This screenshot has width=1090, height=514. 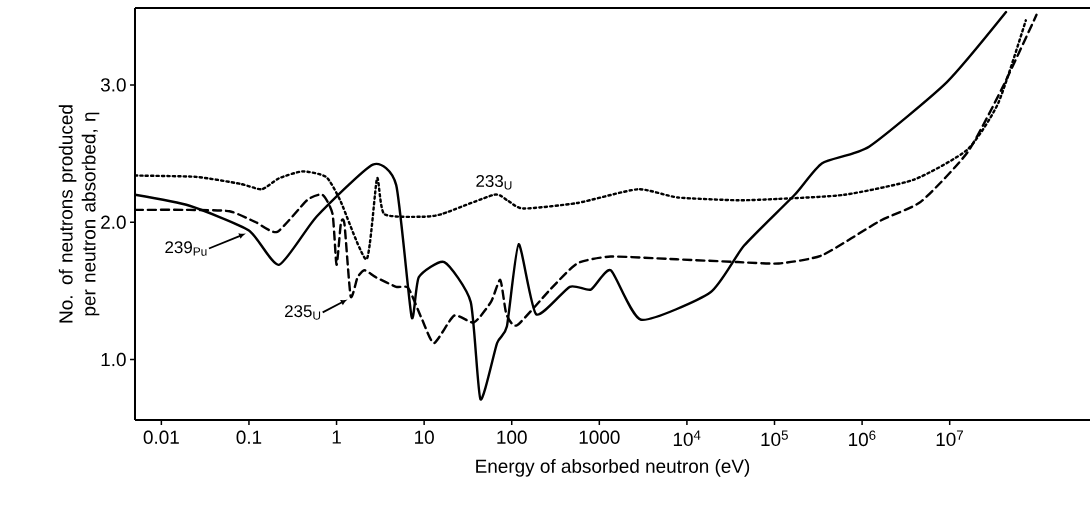 What do you see at coordinates (949, 438) in the screenshot?
I see `x-tick-label: 10$^{7}$` at bounding box center [949, 438].